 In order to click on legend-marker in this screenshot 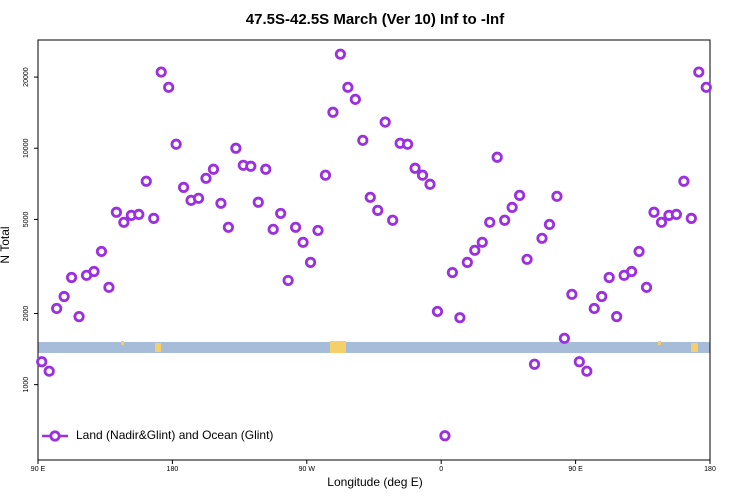, I will do `click(55, 436)`.